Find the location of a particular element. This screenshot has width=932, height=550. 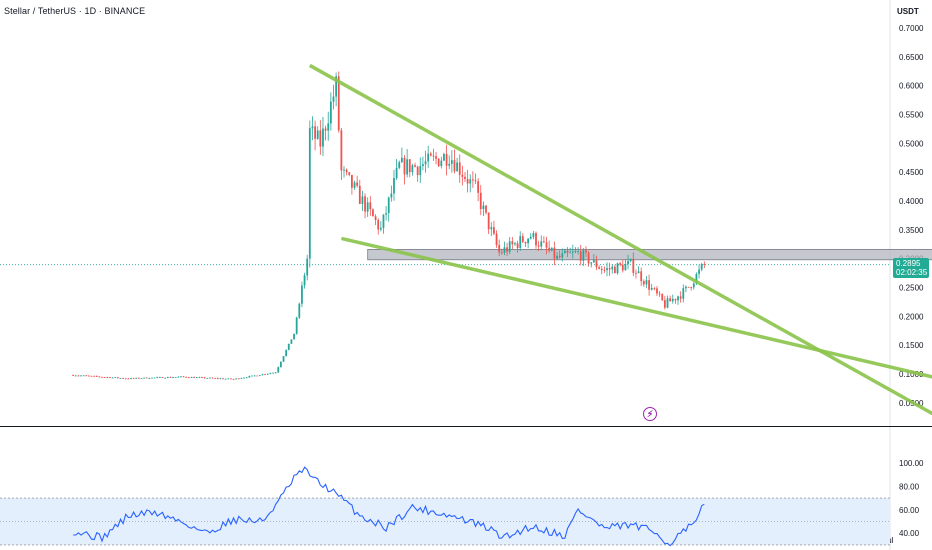

symbol-title: Stellar / TetherUS · 1D · BINANCE is located at coordinates (75, 11).